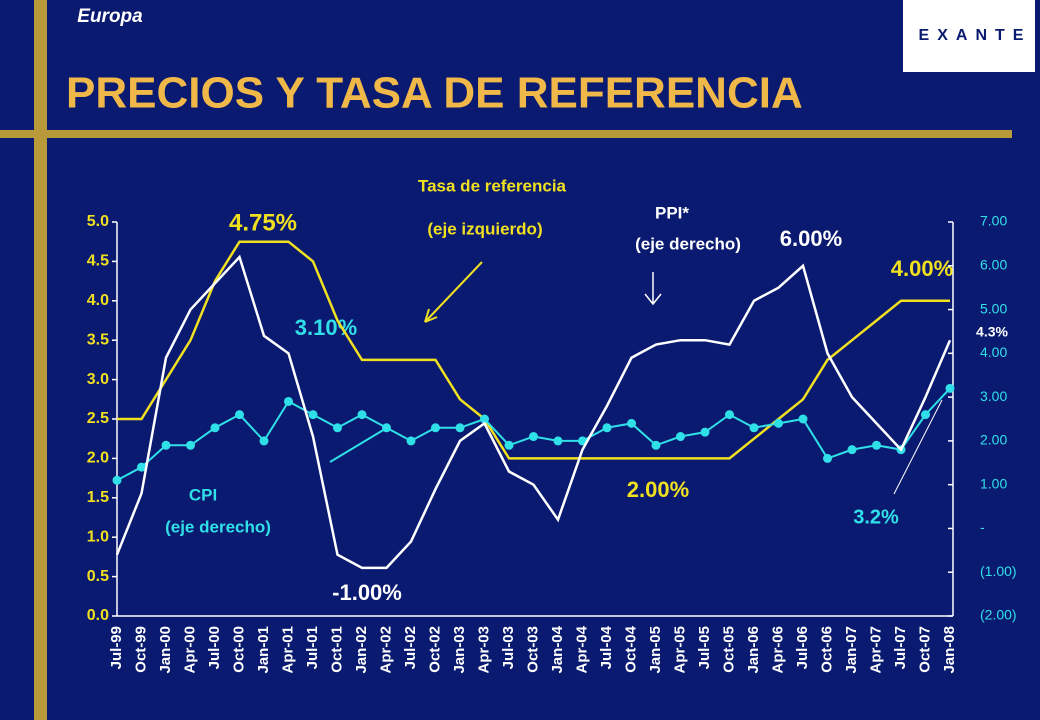 The image size is (1040, 720). What do you see at coordinates (98, 339) in the screenshot?
I see `y-tick-label: 3.5` at bounding box center [98, 339].